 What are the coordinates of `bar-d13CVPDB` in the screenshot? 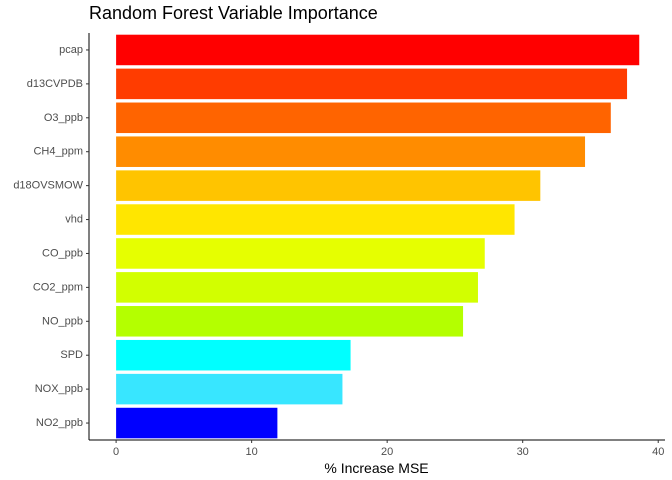 It's located at (372, 84).